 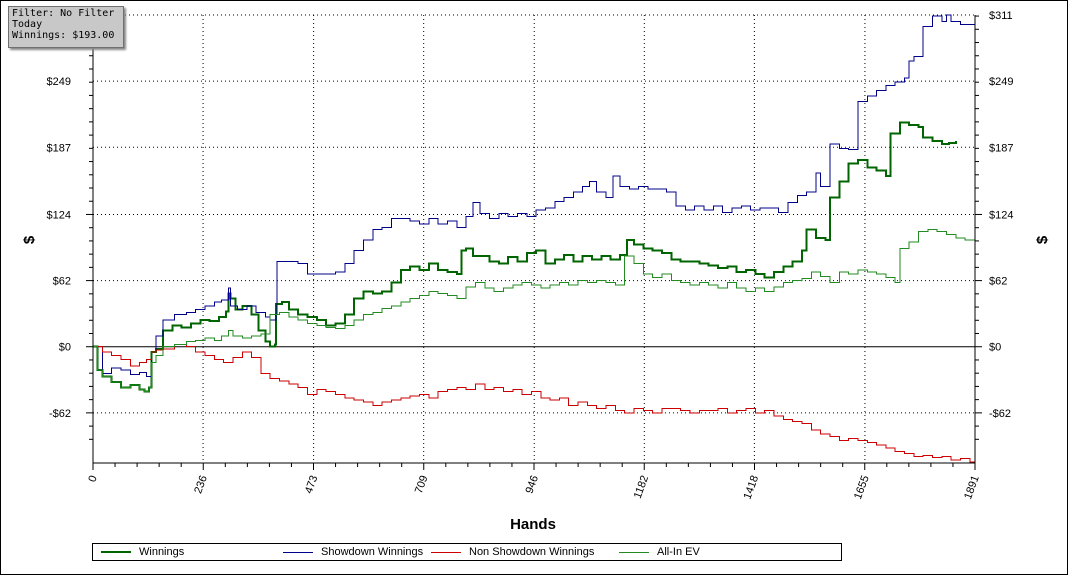 What do you see at coordinates (162, 552) in the screenshot?
I see `legend-label-winnings: Winnings` at bounding box center [162, 552].